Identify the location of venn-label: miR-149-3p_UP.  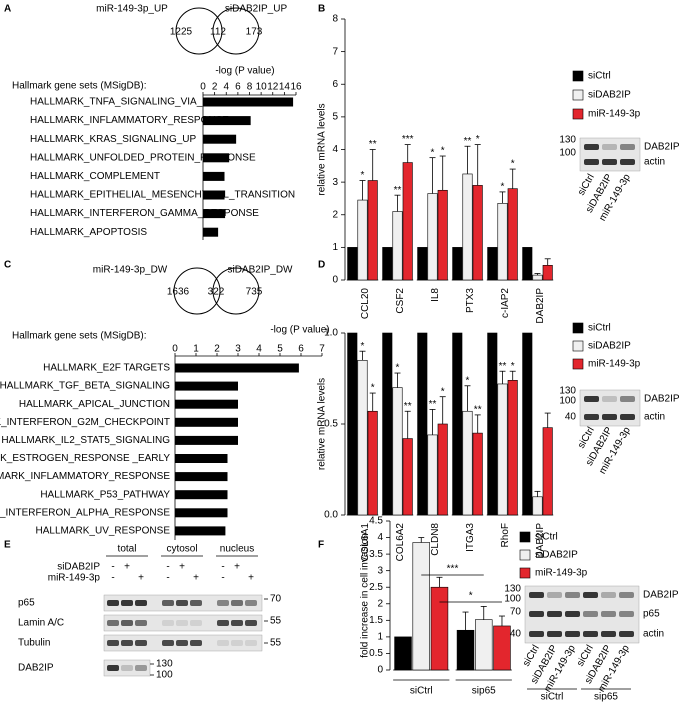
(132, 9).